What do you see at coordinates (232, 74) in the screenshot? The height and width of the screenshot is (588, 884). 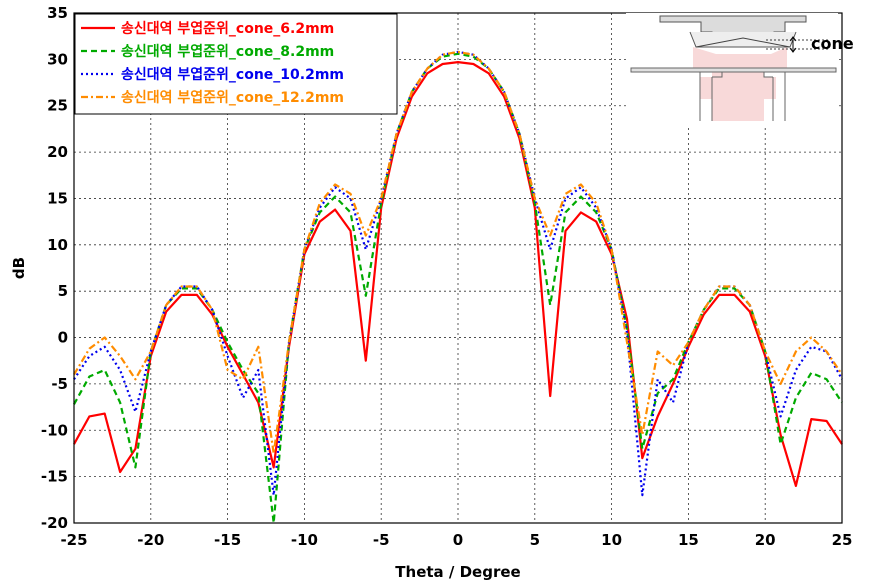 I see `legend-entry-3: 송신대역 부엽준위_cone_10.2mm` at bounding box center [232, 74].